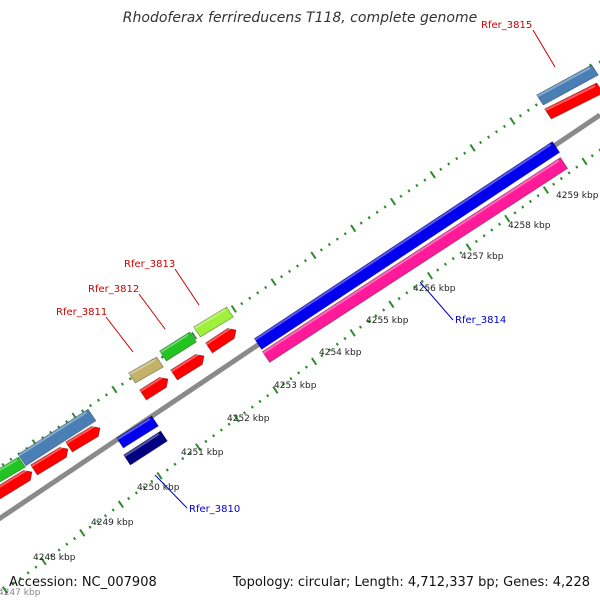  I want to click on gene-label: Rfer_3814, so click(480, 320).